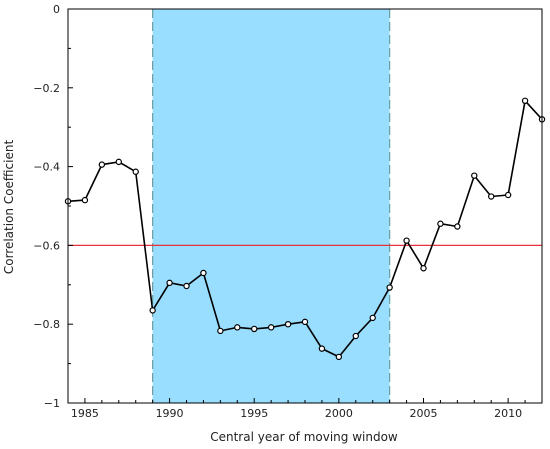  Describe the element at coordinates (52, 403) in the screenshot. I see `y-tick-label: −1` at that location.